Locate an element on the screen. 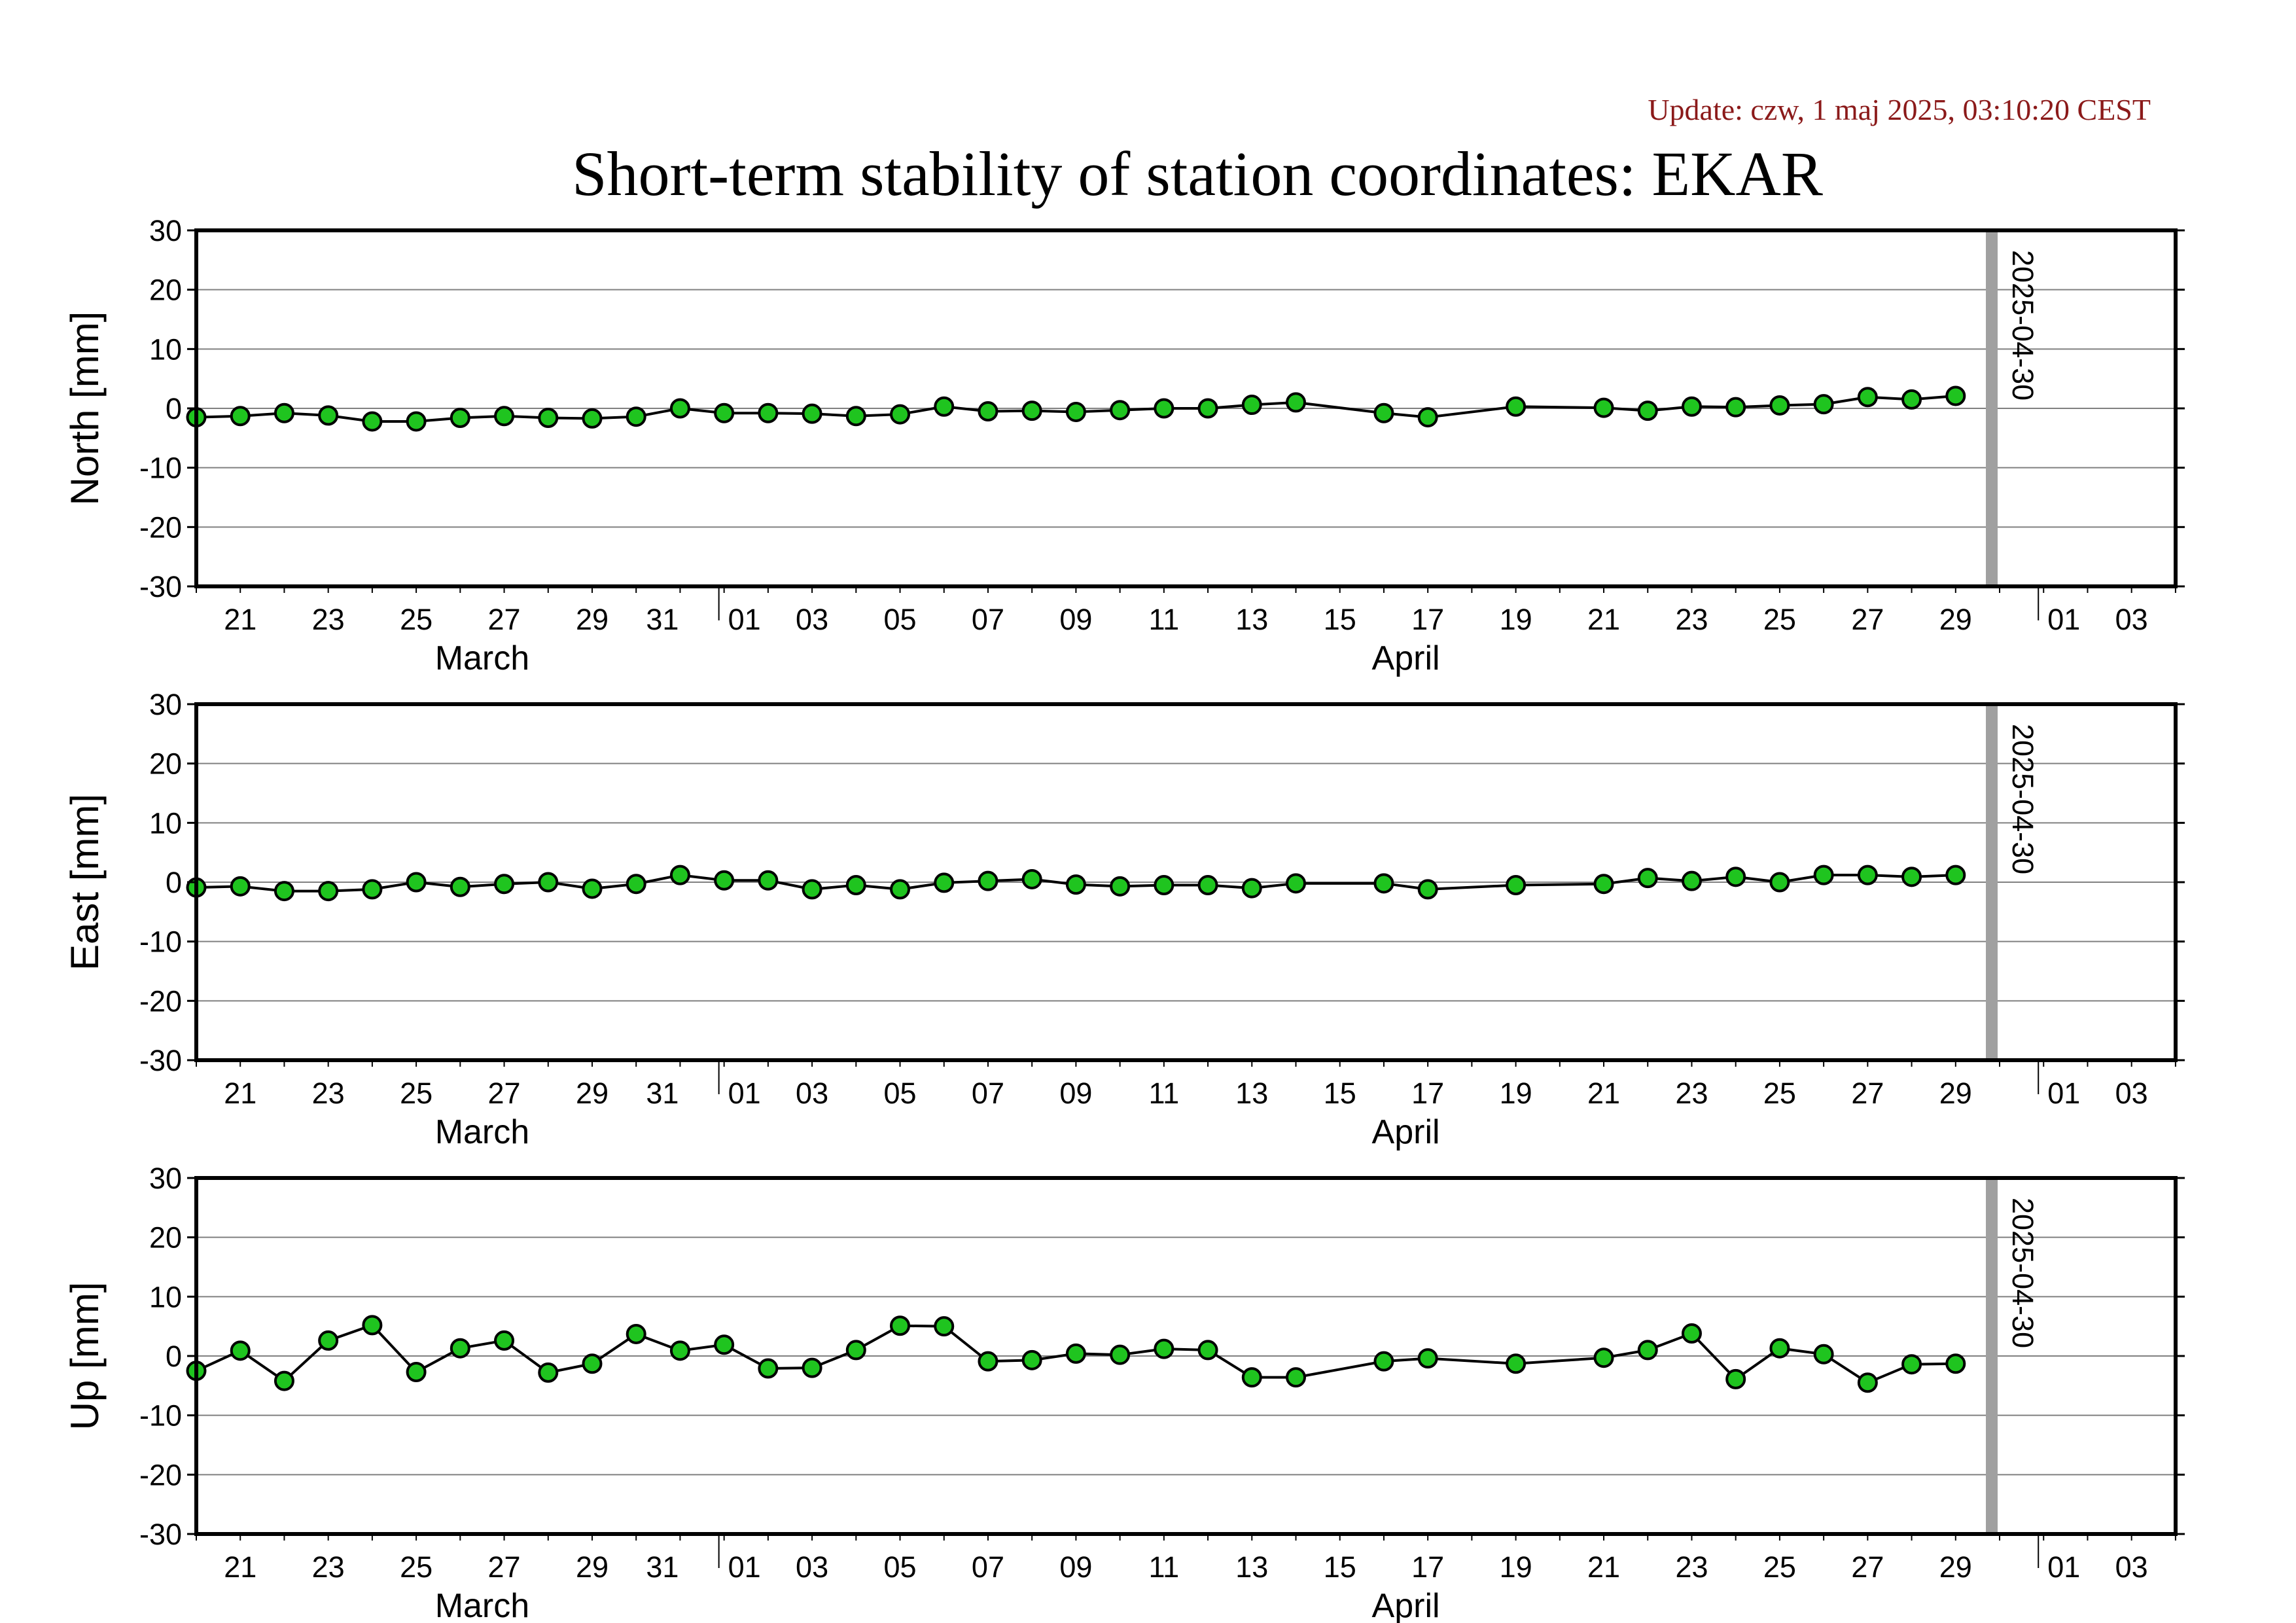 The height and width of the screenshot is (1623, 2296). x-tick-label: 07 is located at coordinates (988, 1567).